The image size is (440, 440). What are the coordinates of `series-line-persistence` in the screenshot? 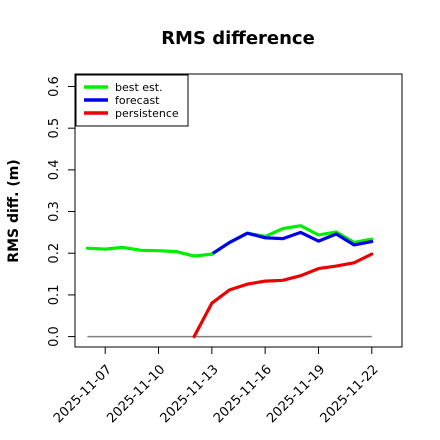 It's located at (283, 295).